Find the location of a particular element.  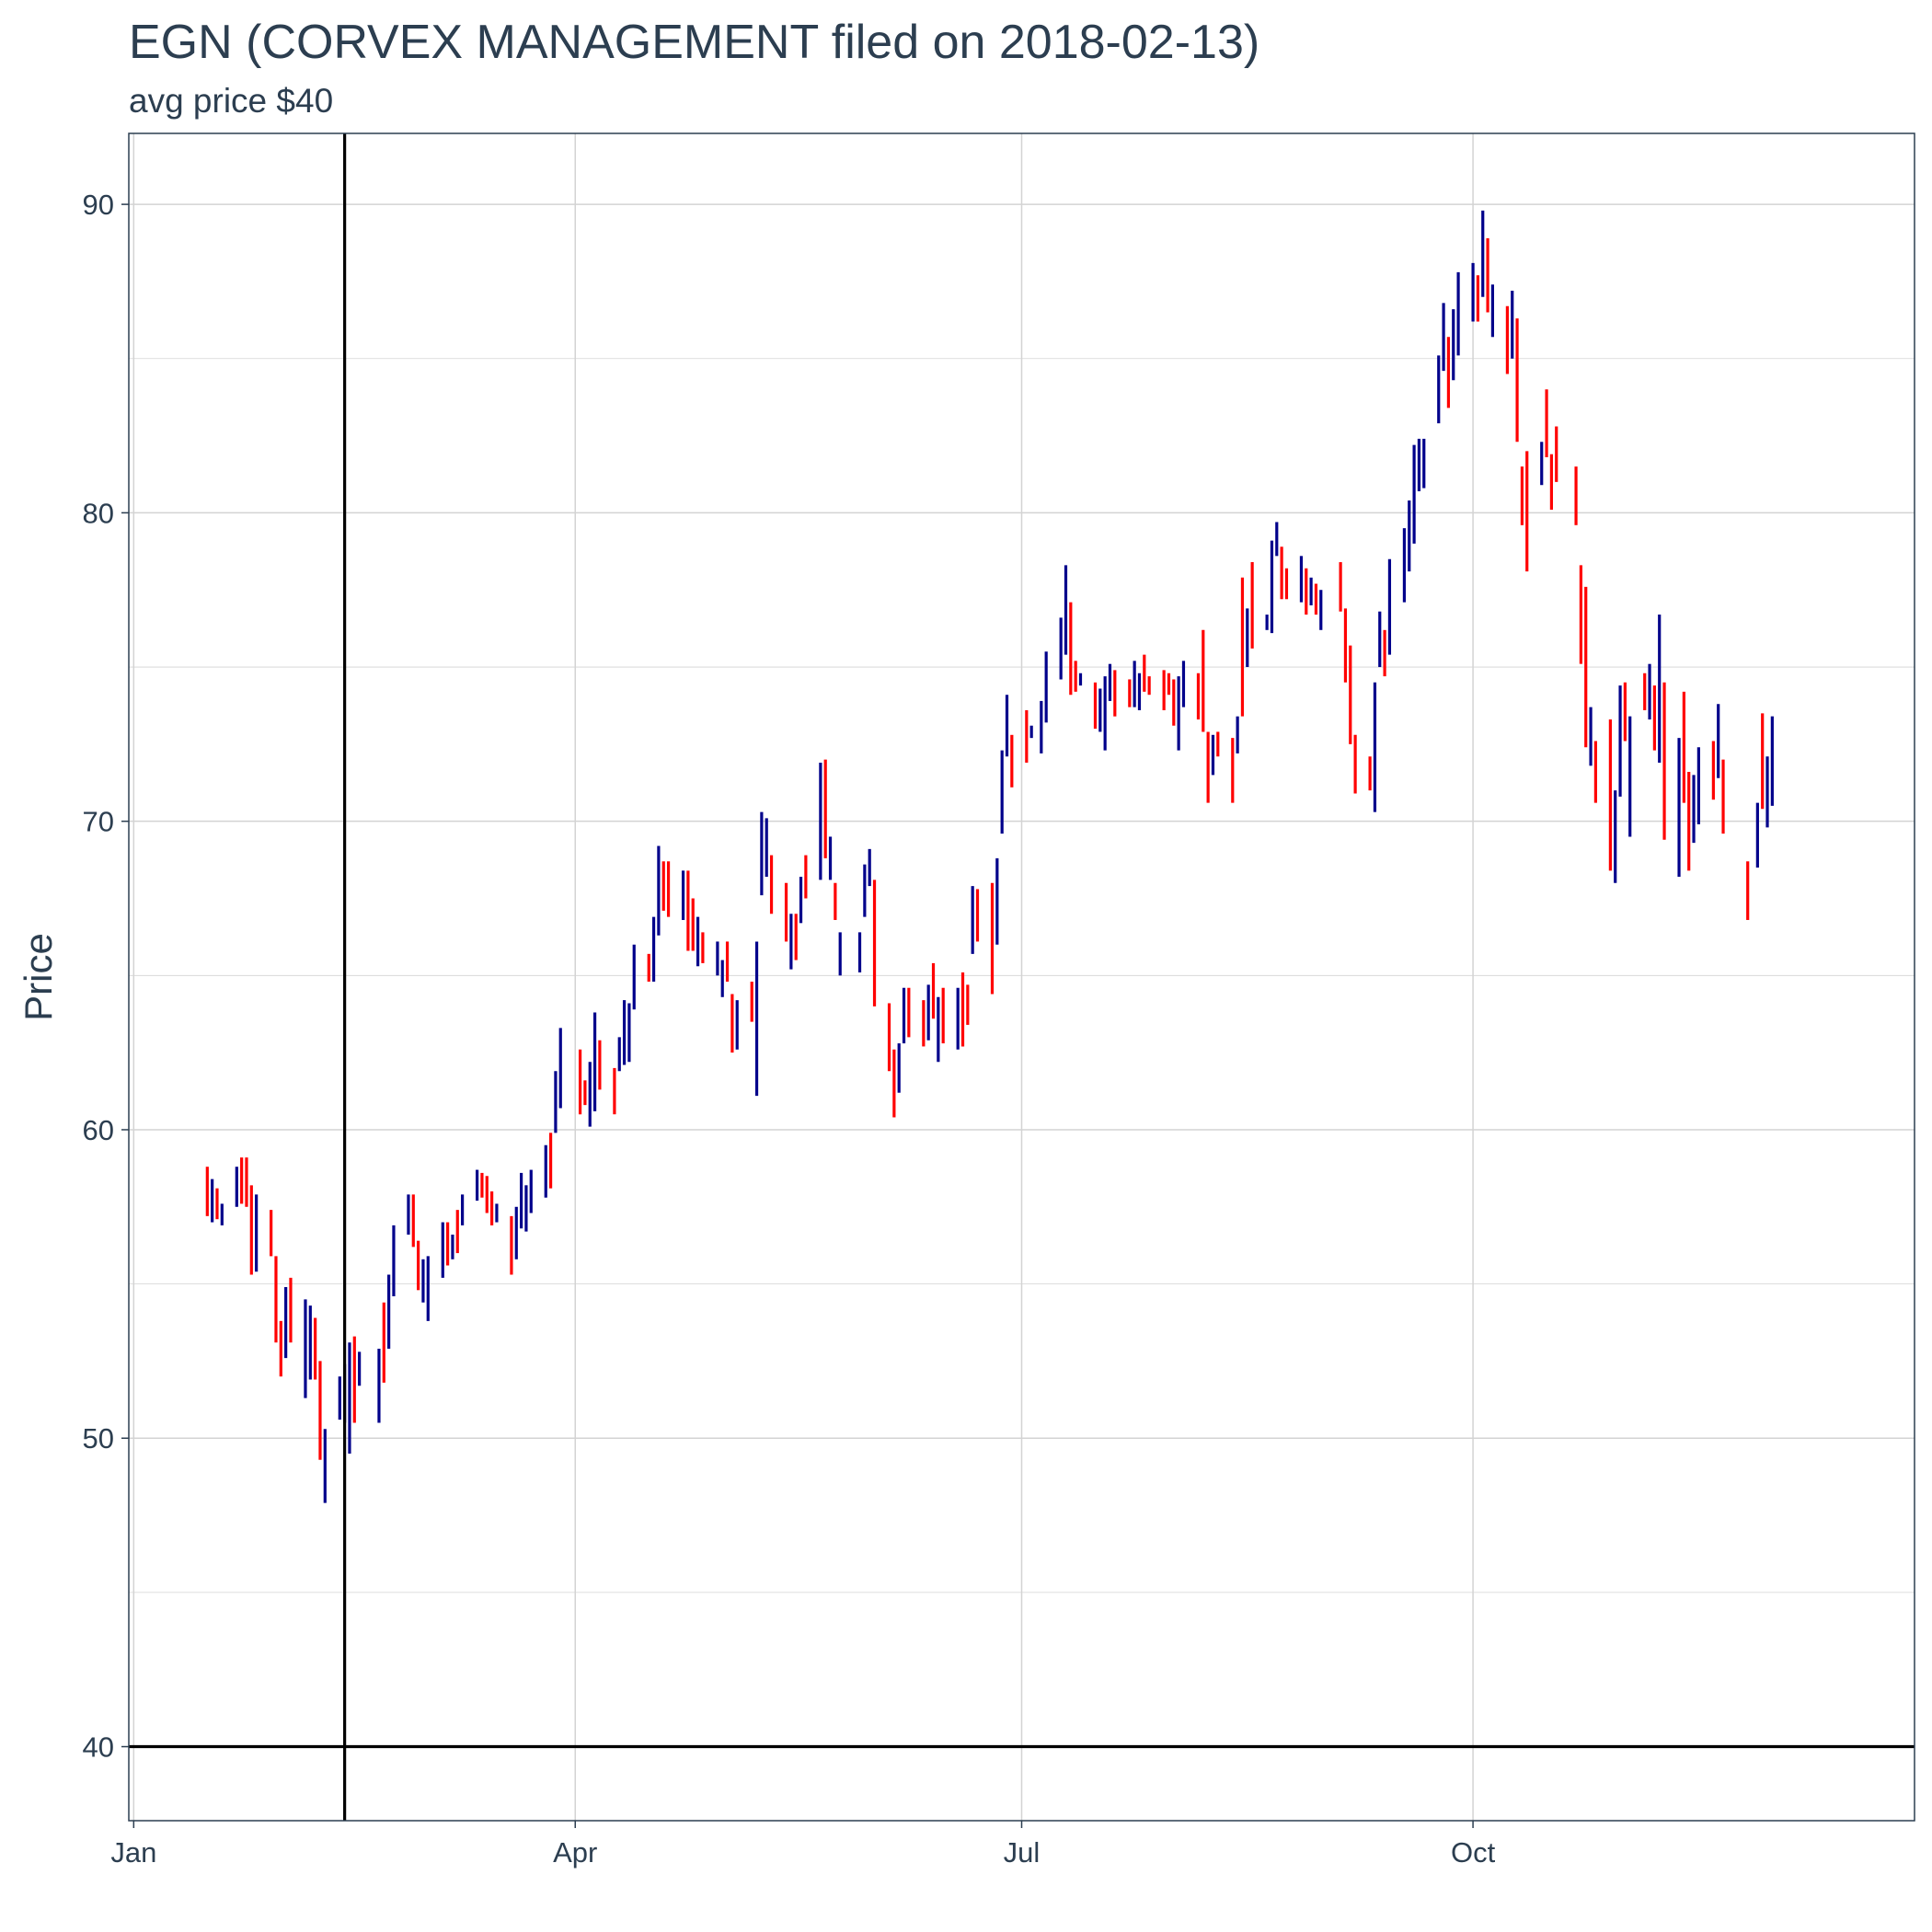

x-axis-ticks: Jan Apr Jul Oct is located at coordinates (803, 1845).